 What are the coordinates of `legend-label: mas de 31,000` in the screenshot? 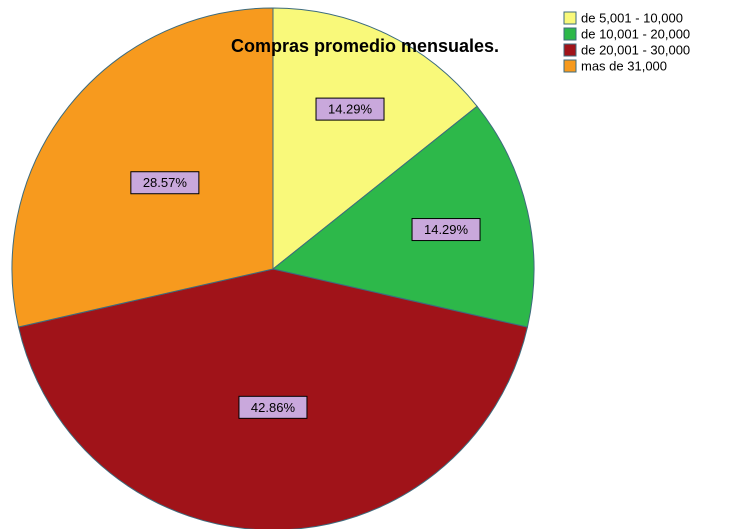 It's located at (624, 65).